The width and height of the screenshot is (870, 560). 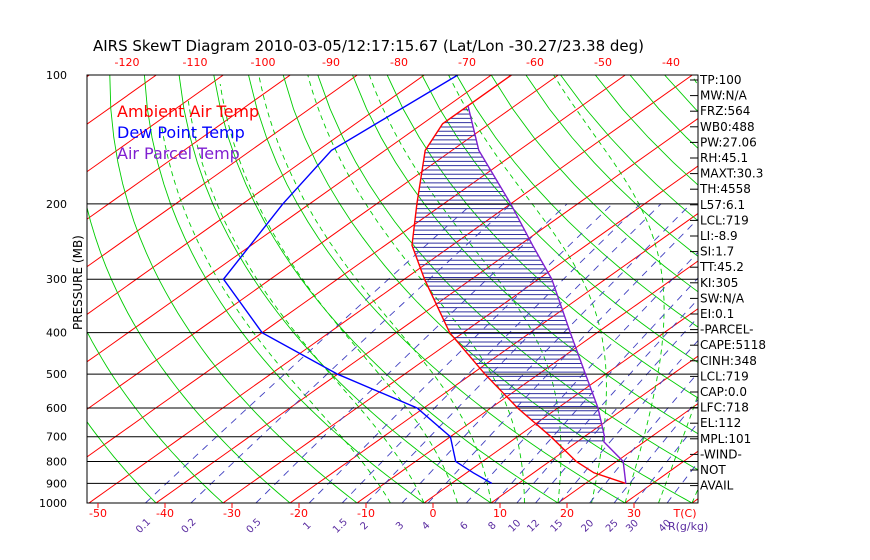 I want to click on index-label: MW:N/A, so click(x=724, y=96).